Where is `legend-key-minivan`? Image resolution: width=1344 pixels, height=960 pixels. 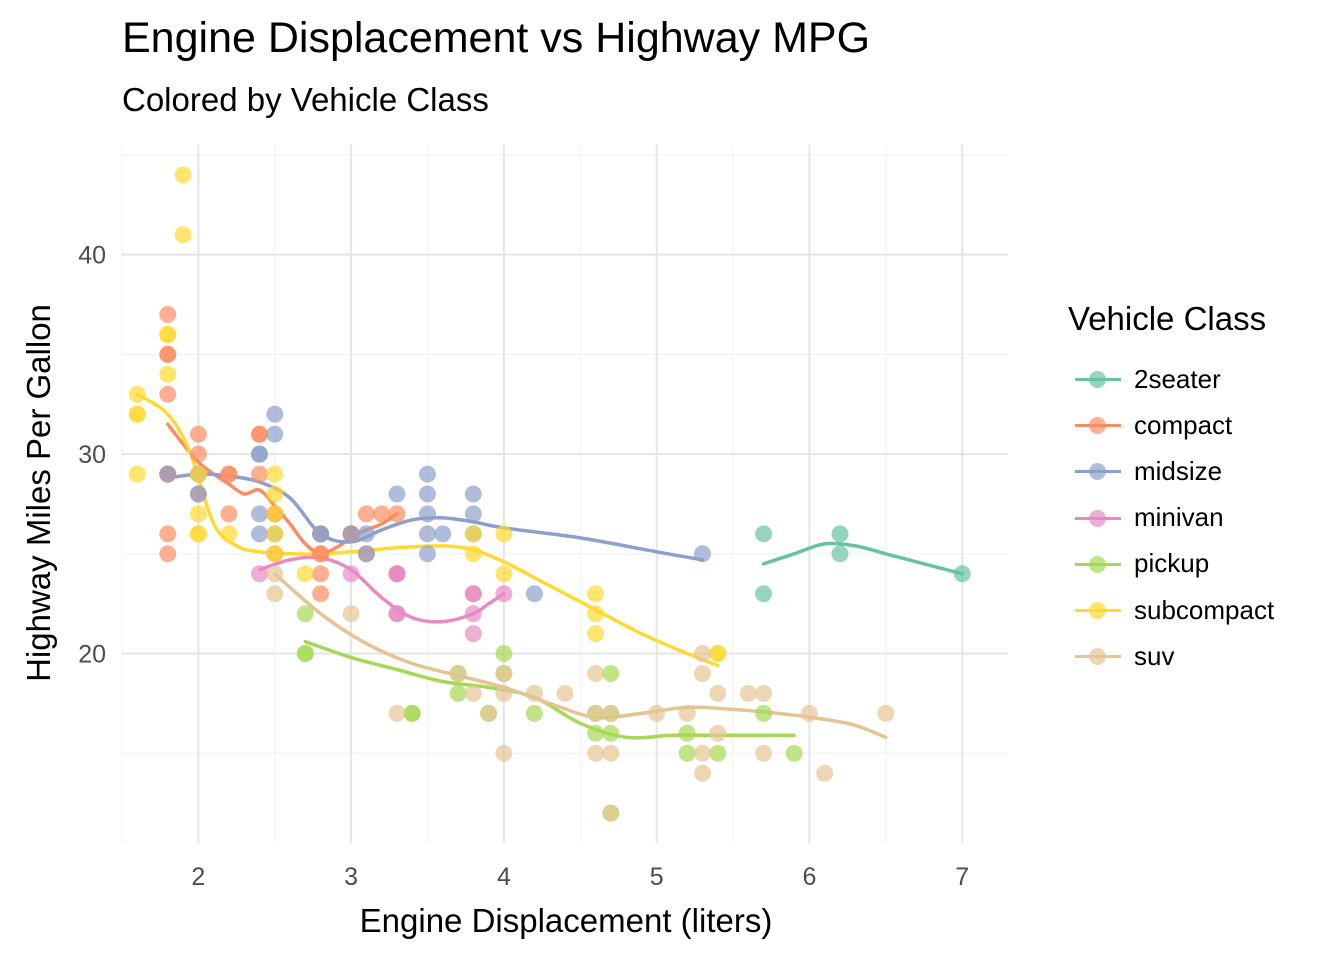 legend-key-minivan is located at coordinates (1098, 518).